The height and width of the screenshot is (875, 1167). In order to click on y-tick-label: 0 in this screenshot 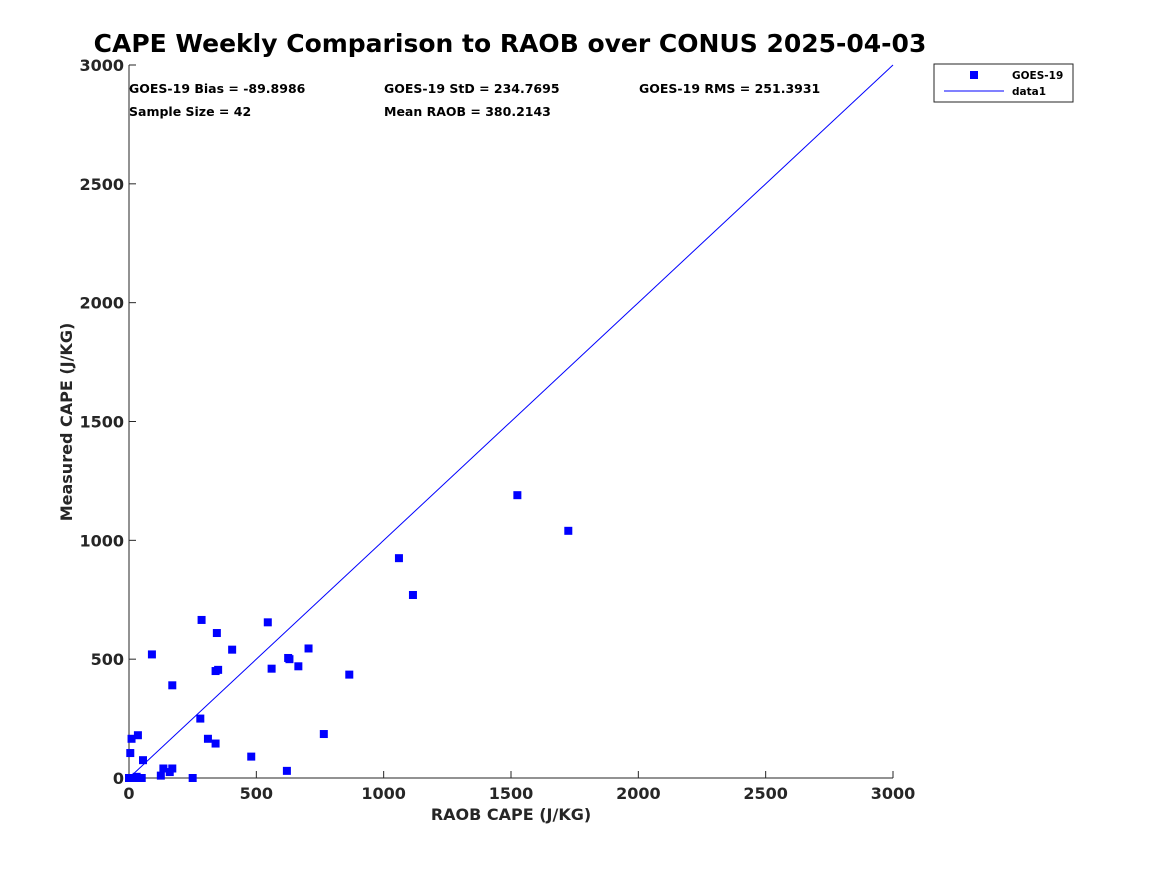, I will do `click(118, 778)`.